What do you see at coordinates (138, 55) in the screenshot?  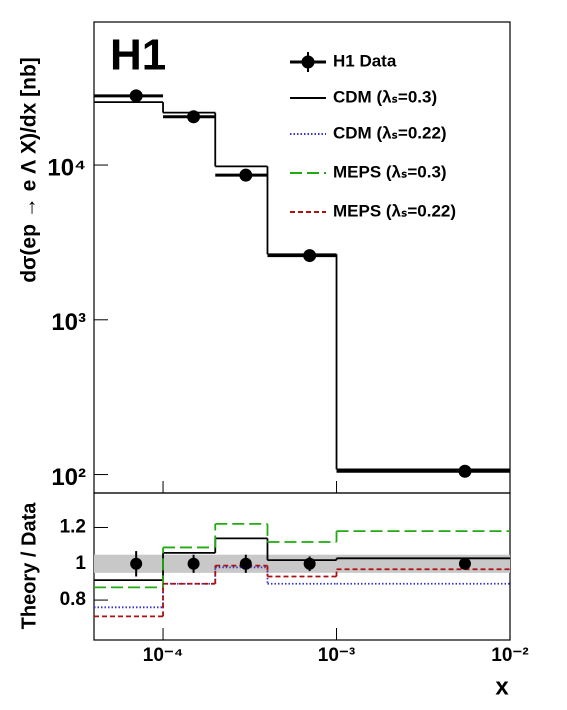 I see `annotation: H1` at bounding box center [138, 55].